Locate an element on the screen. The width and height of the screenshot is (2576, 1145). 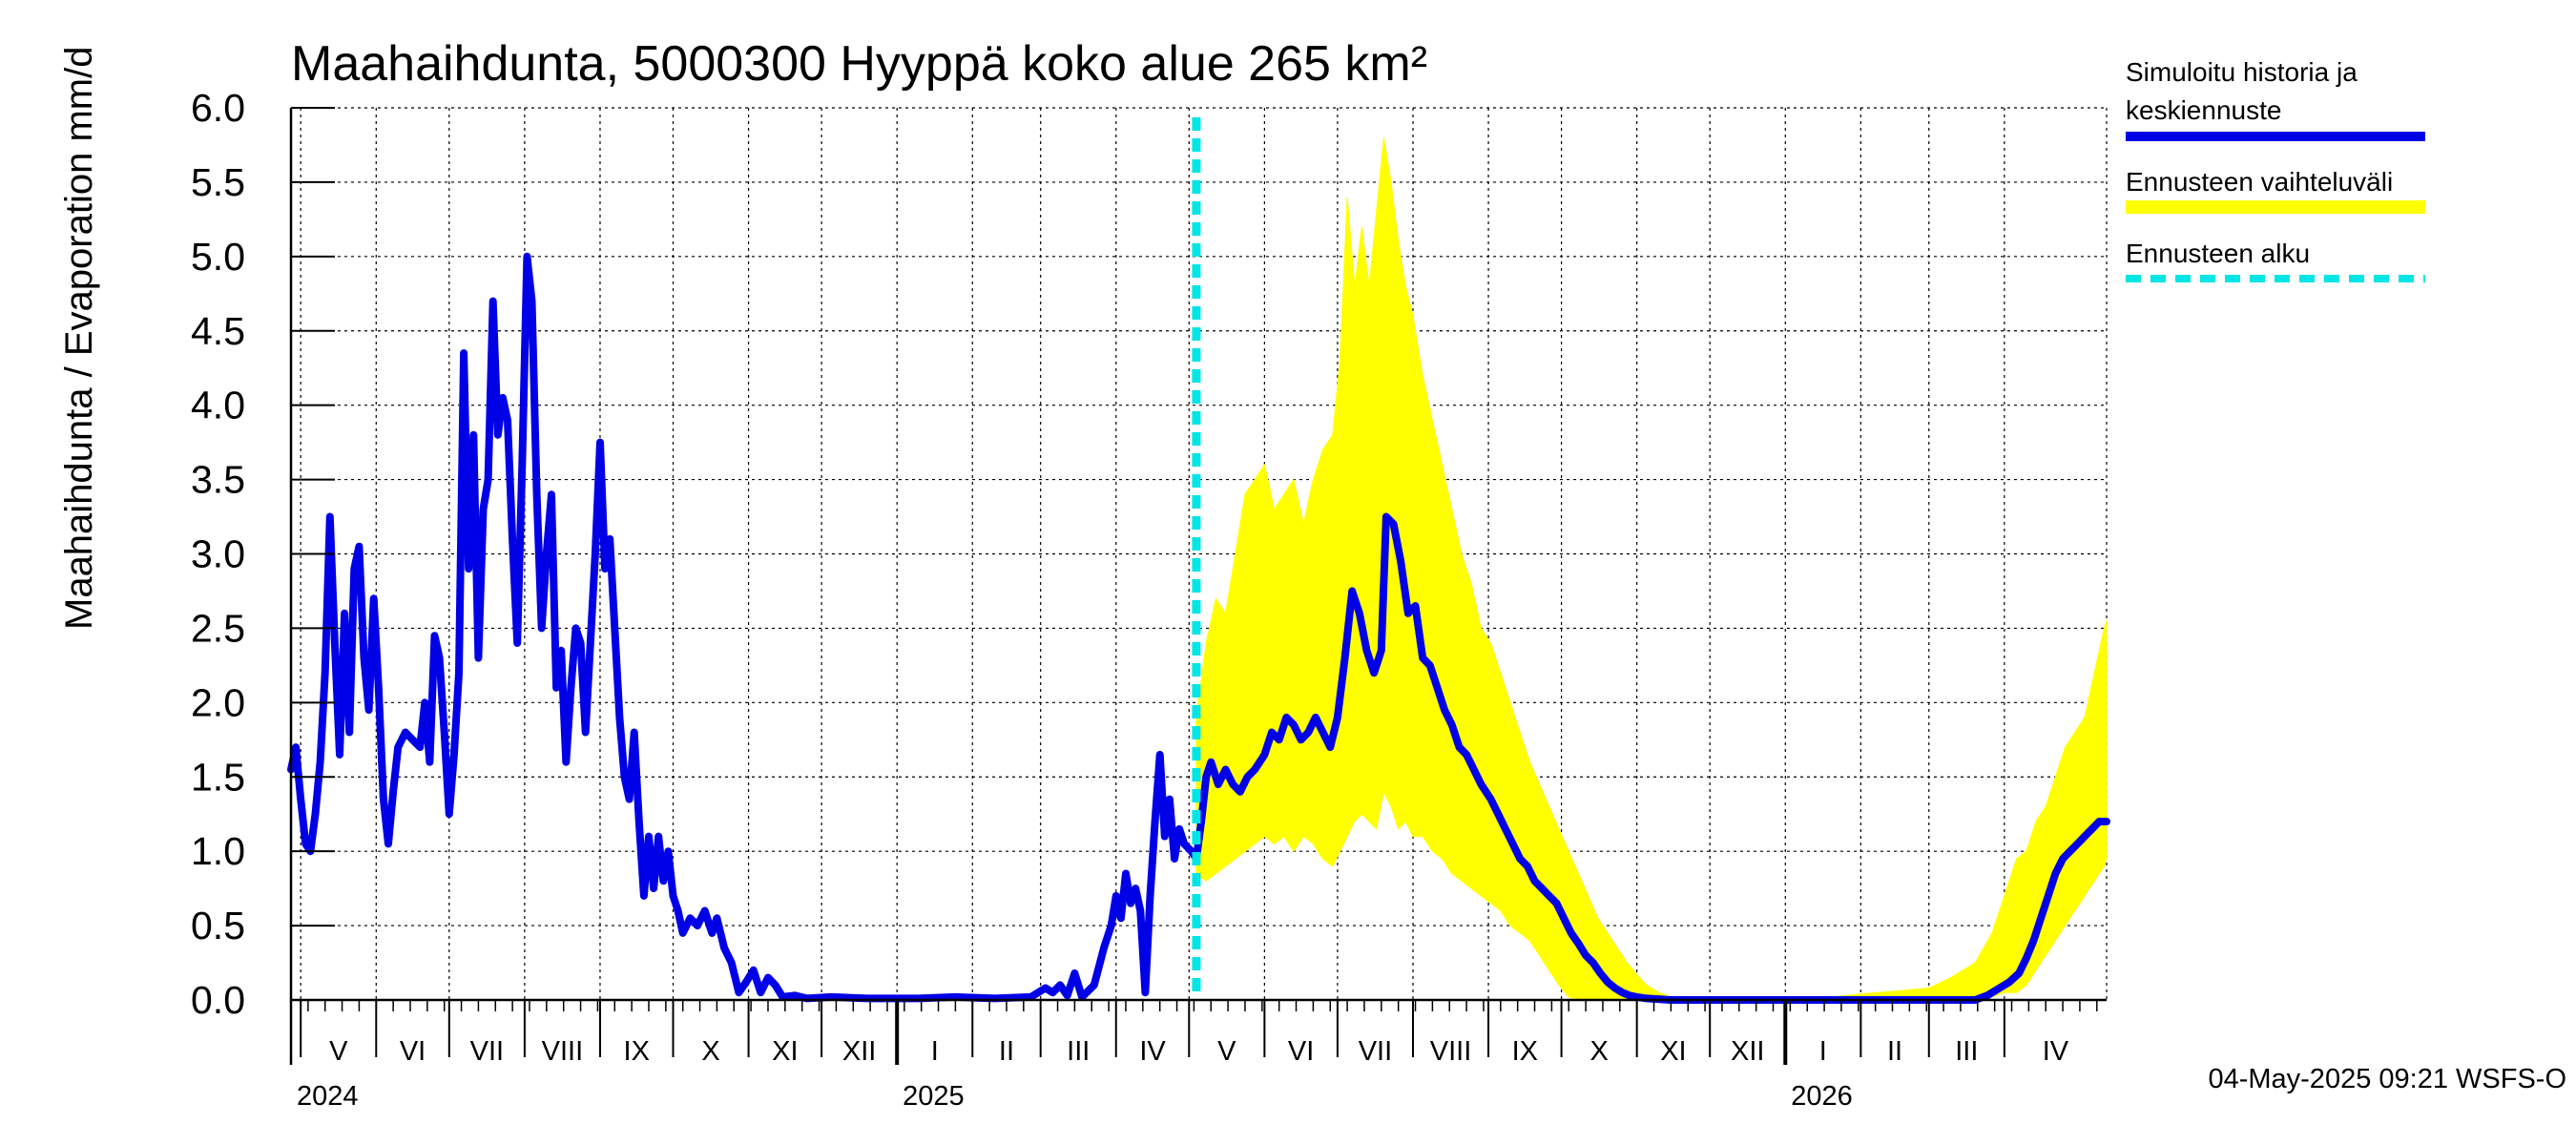
year-labels: 2024 2025 2026 is located at coordinates (1075, 1096).